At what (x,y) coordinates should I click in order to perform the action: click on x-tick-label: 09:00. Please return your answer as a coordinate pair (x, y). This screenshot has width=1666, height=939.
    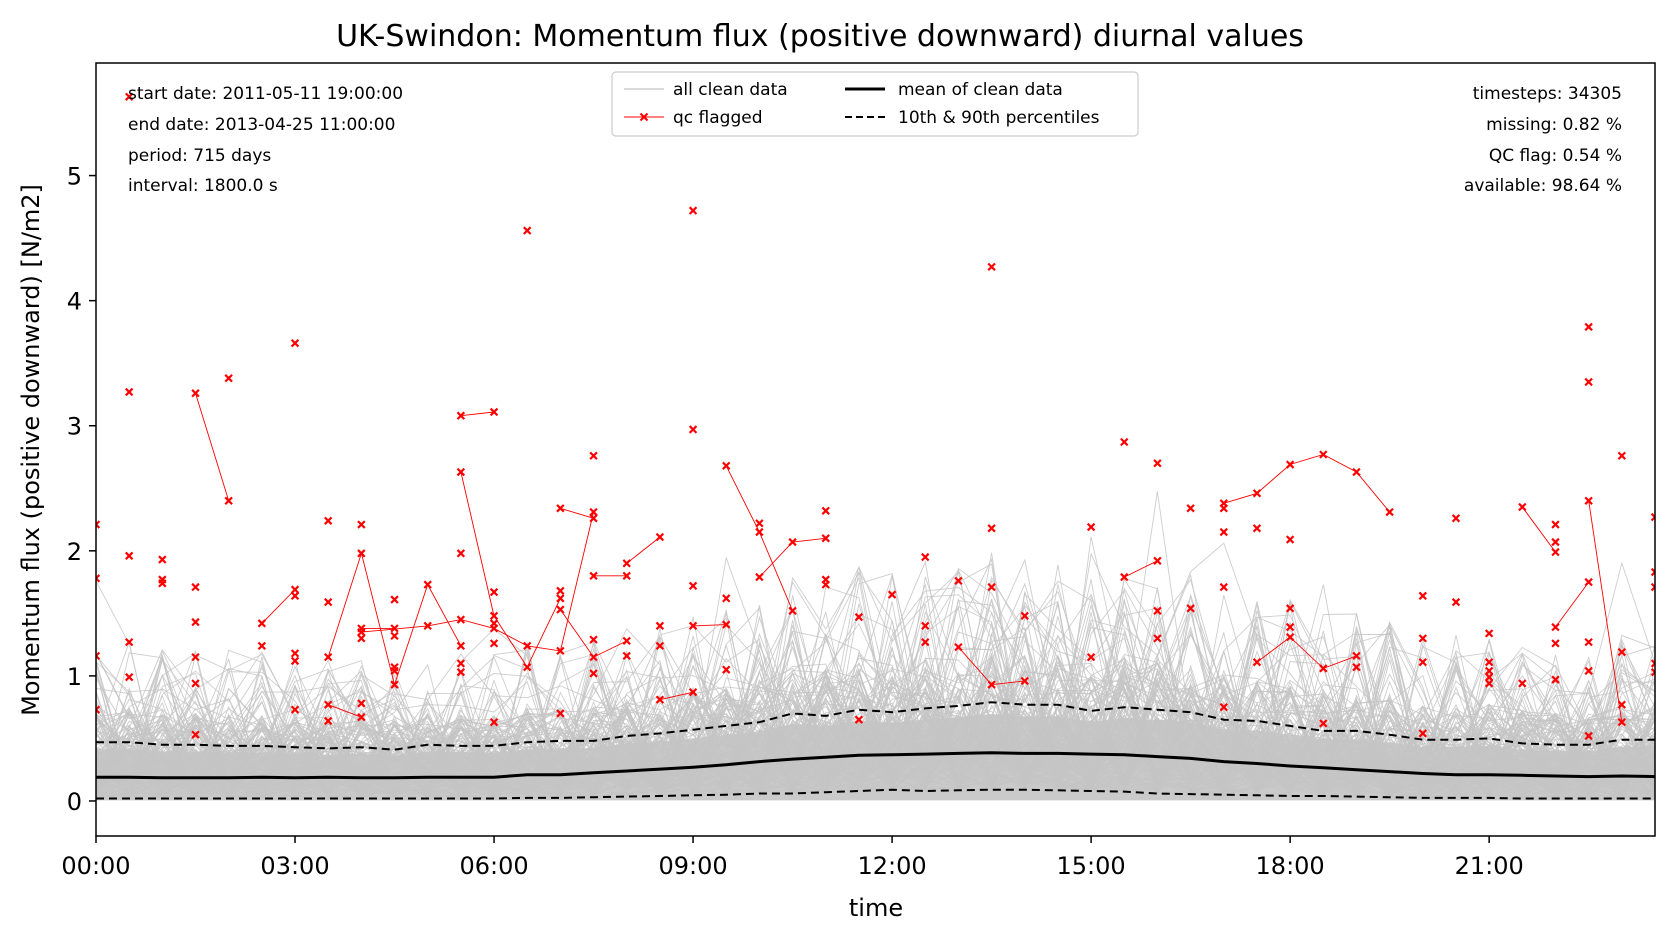
    Looking at the image, I should click on (692, 866).